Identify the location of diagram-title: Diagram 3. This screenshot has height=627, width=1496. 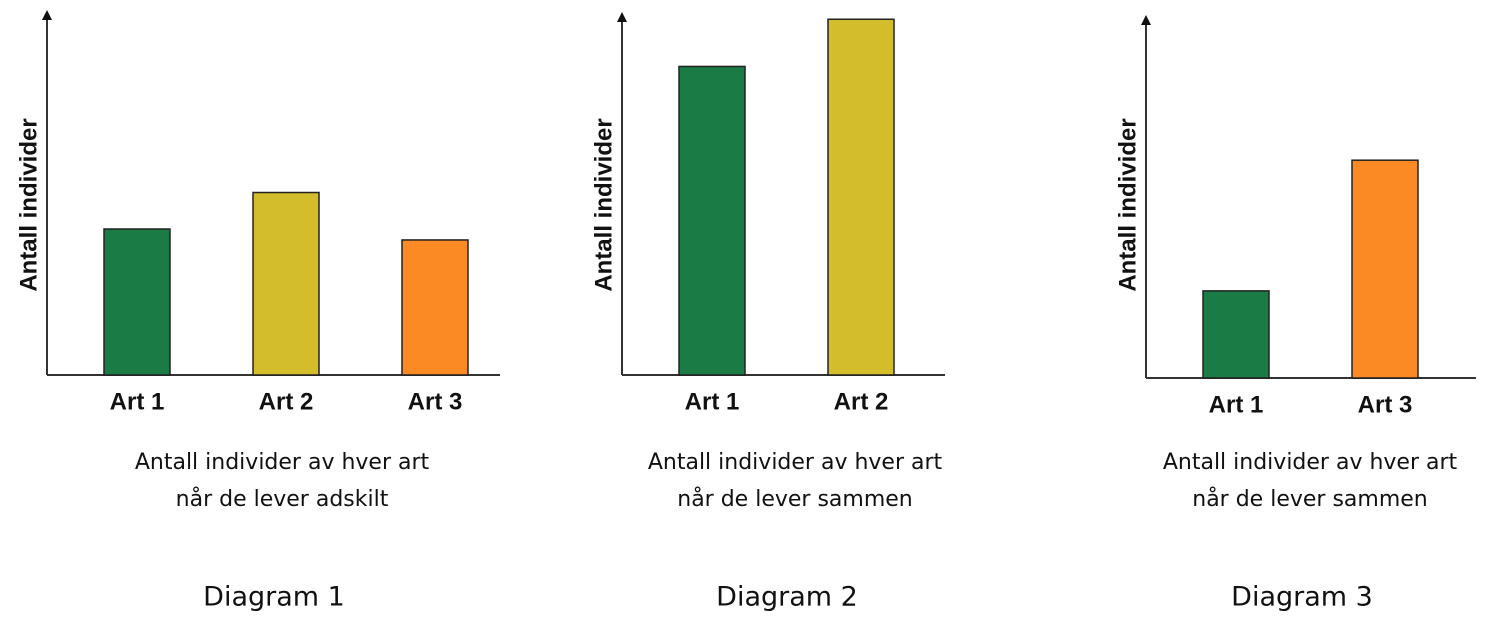
(1302, 597).